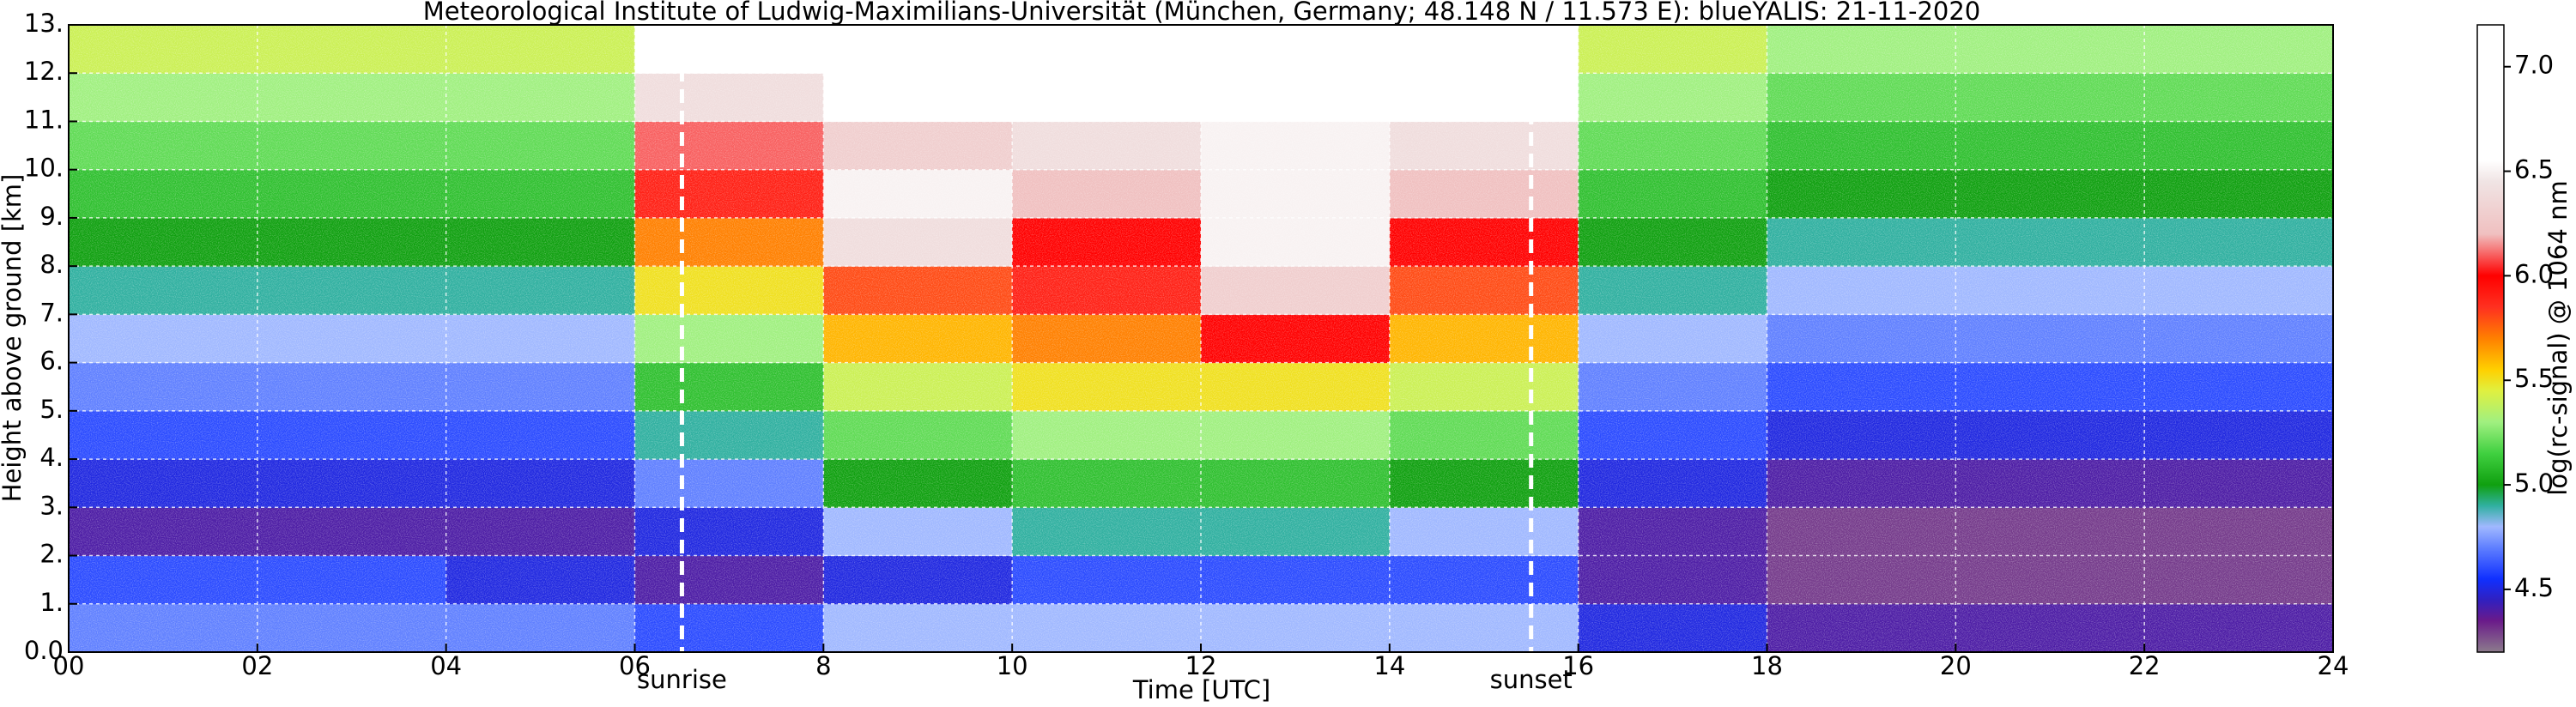  Describe the element at coordinates (51, 264) in the screenshot. I see `y-tick-label: 8.` at that location.